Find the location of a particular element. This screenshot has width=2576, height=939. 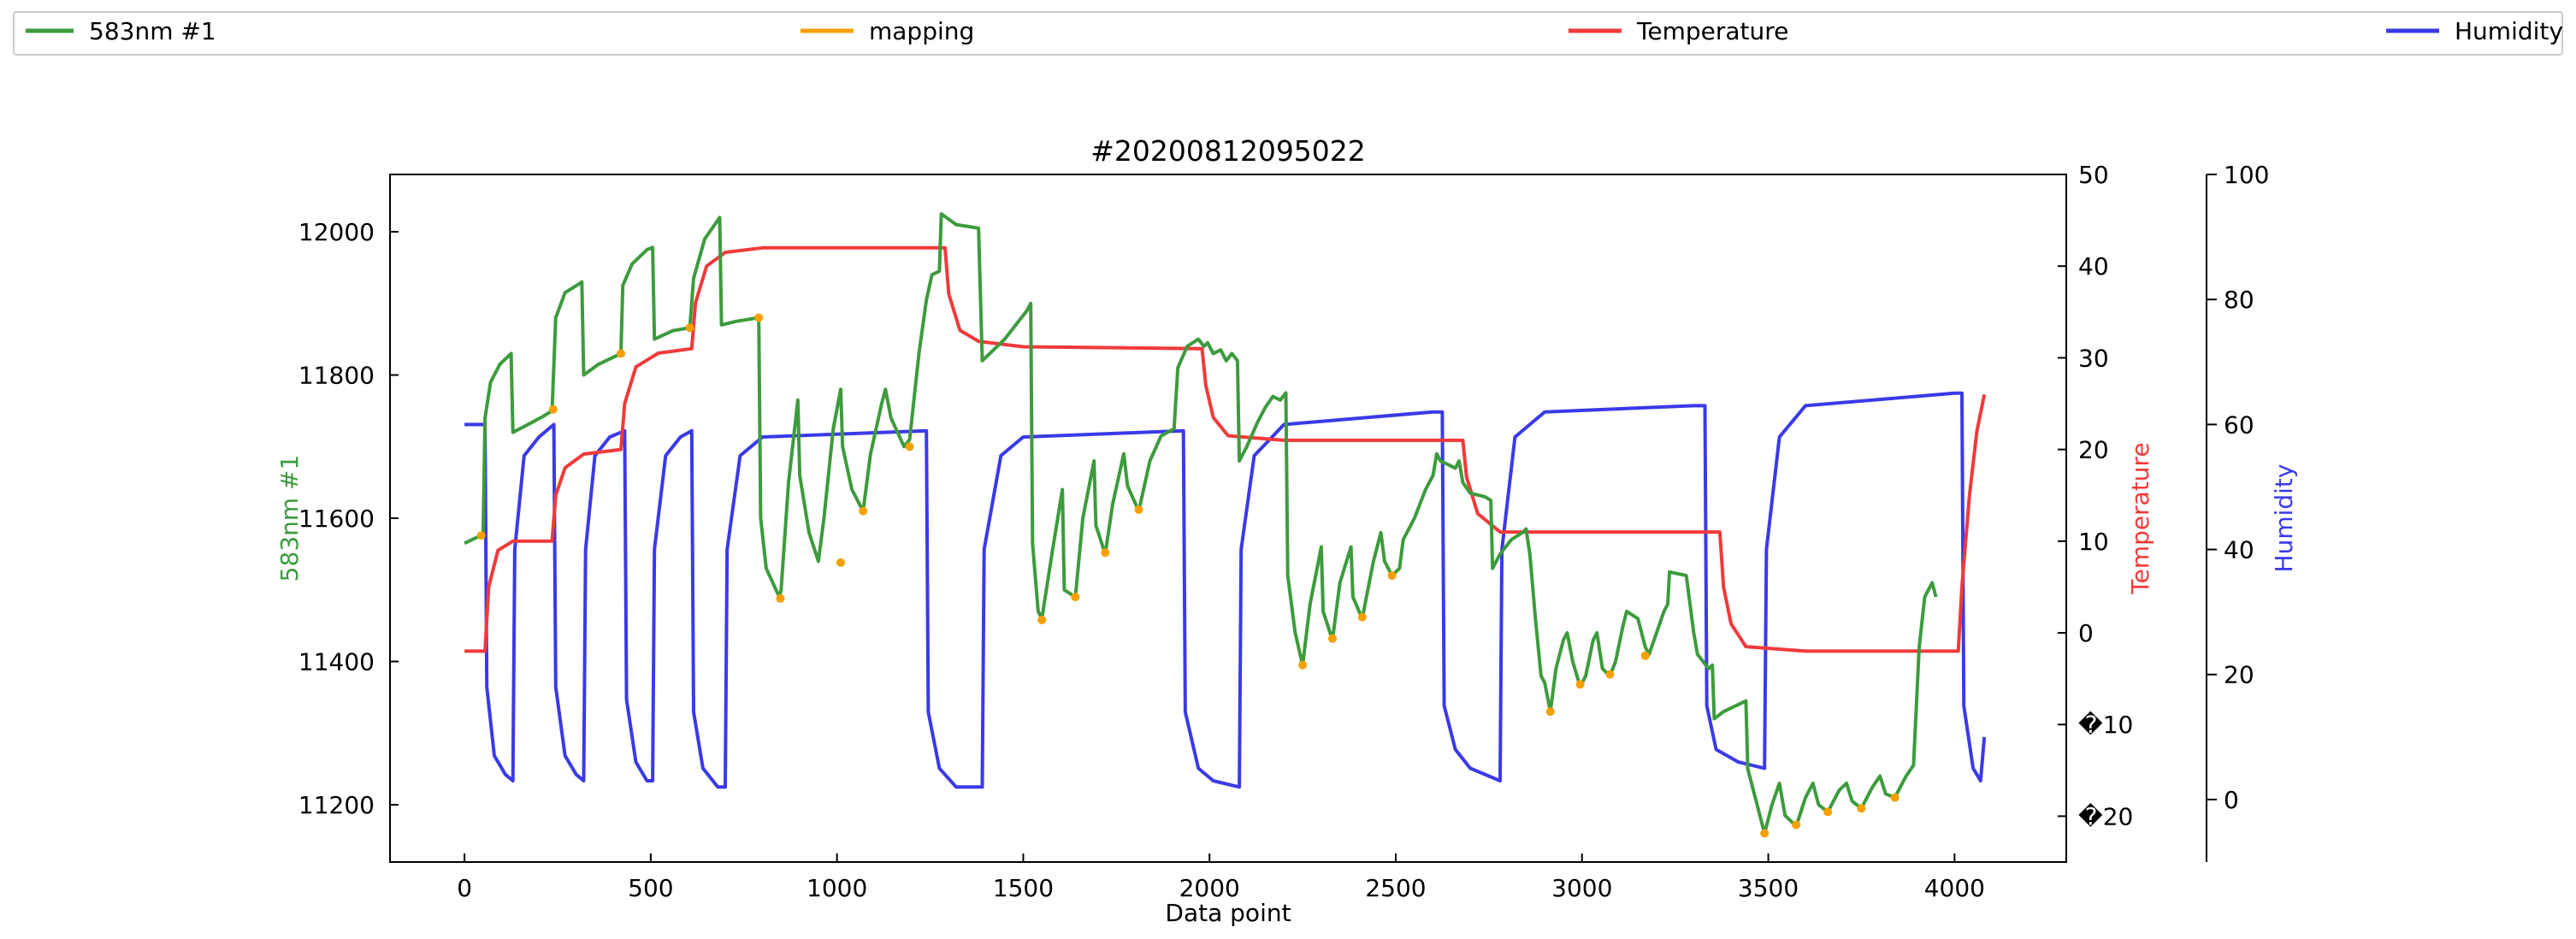

x-tick-label-0: 0 is located at coordinates (464, 888).